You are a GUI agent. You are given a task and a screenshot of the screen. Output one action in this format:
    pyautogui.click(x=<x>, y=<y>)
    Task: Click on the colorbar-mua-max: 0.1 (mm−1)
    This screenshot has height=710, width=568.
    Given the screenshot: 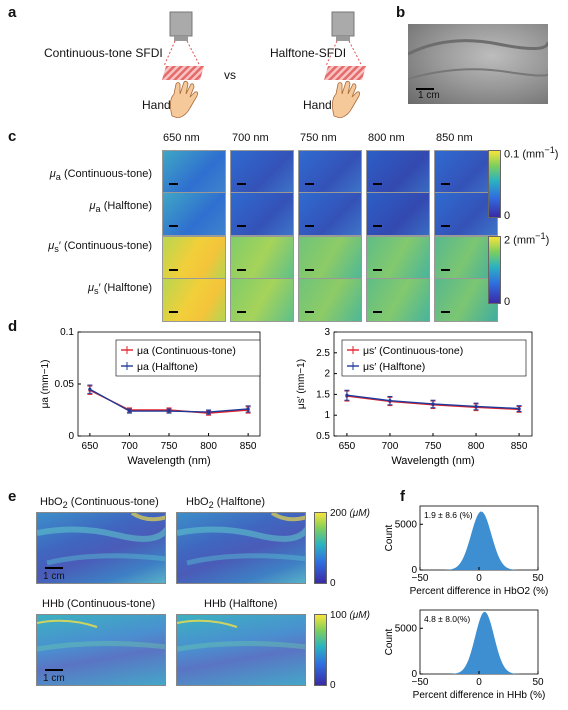 What is the action you would take?
    pyautogui.click(x=531, y=153)
    